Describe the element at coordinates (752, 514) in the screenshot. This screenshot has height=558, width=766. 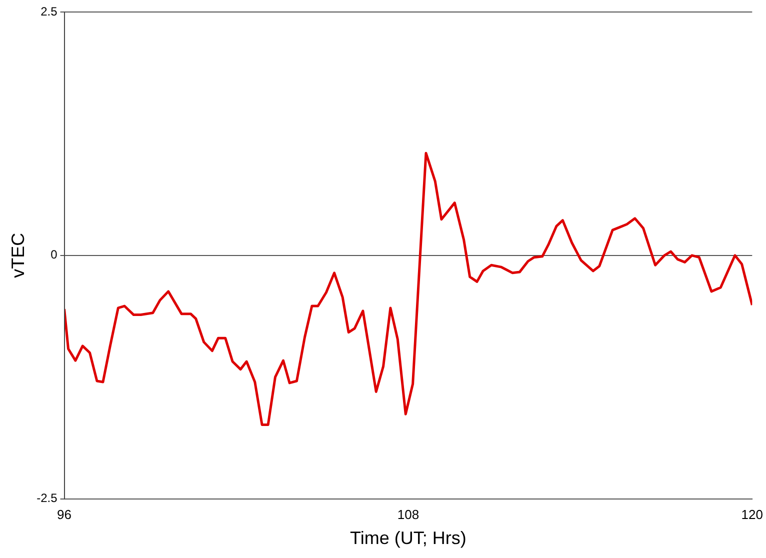
I see `x-tick-label: 120` at that location.